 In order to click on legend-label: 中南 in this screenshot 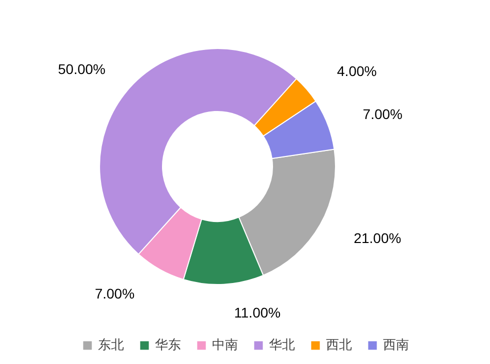, I will do `click(225, 345)`.